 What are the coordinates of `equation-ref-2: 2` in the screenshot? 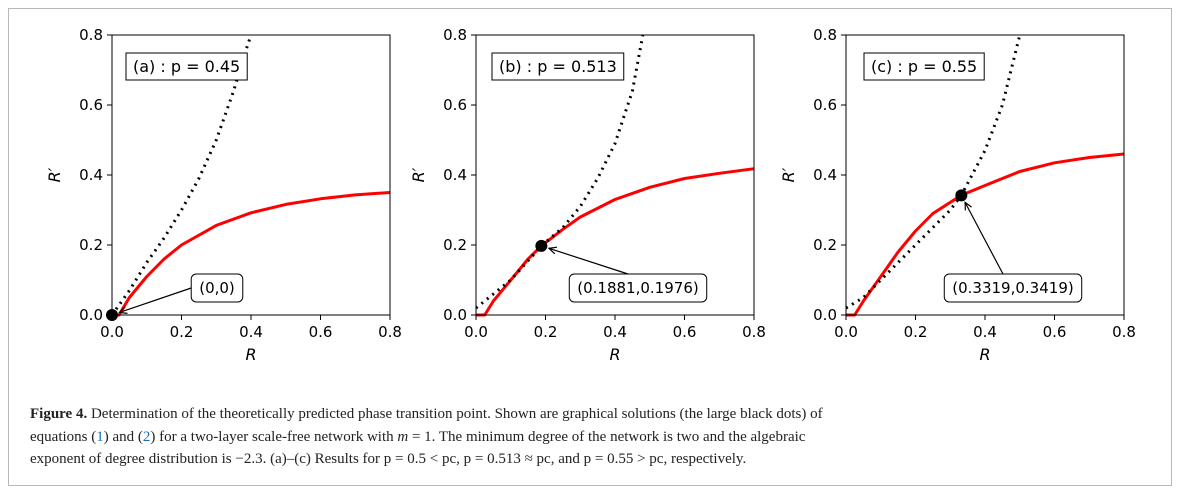 It's located at (146, 436).